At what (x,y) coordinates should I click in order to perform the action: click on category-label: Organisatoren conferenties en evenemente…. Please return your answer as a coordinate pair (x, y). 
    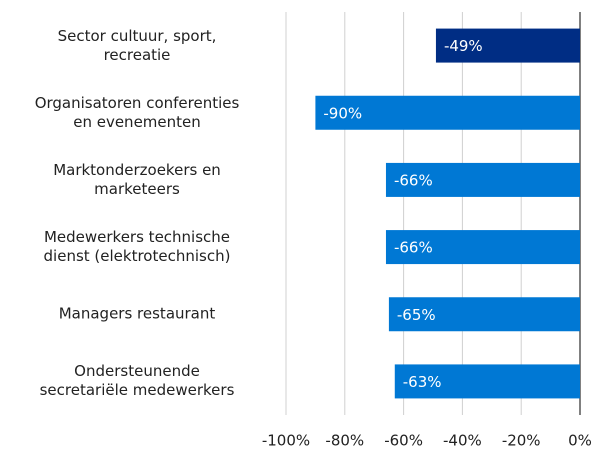
    Looking at the image, I should click on (137, 112).